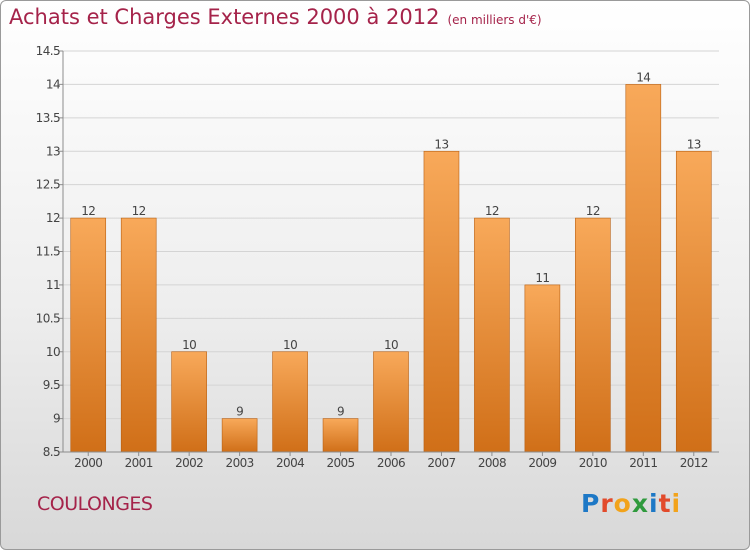  Describe the element at coordinates (53, 84) in the screenshot. I see `y-tick-label: 14` at that location.